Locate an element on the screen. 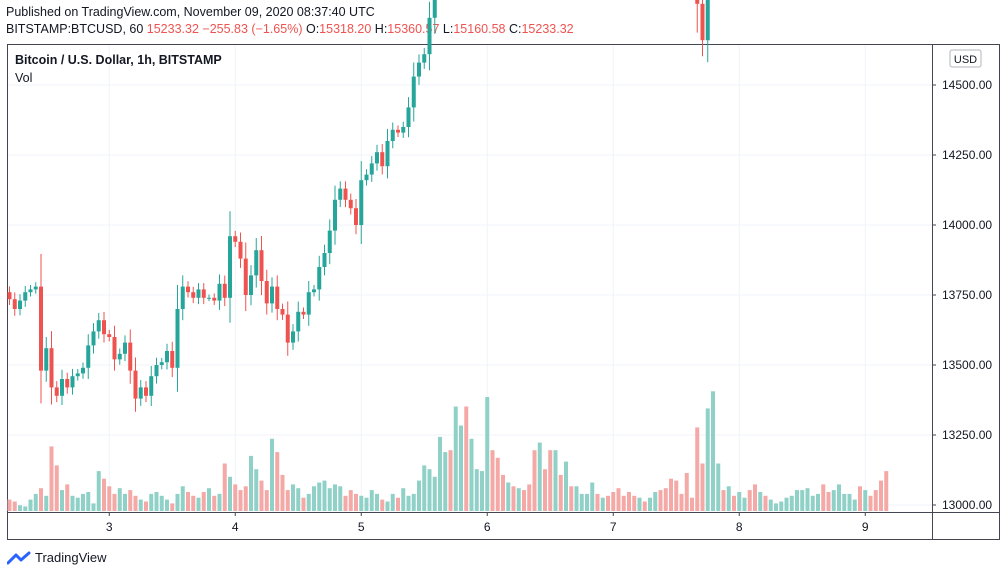 This screenshot has width=1006, height=578. footer-logo: TradingView is located at coordinates (57, 557).